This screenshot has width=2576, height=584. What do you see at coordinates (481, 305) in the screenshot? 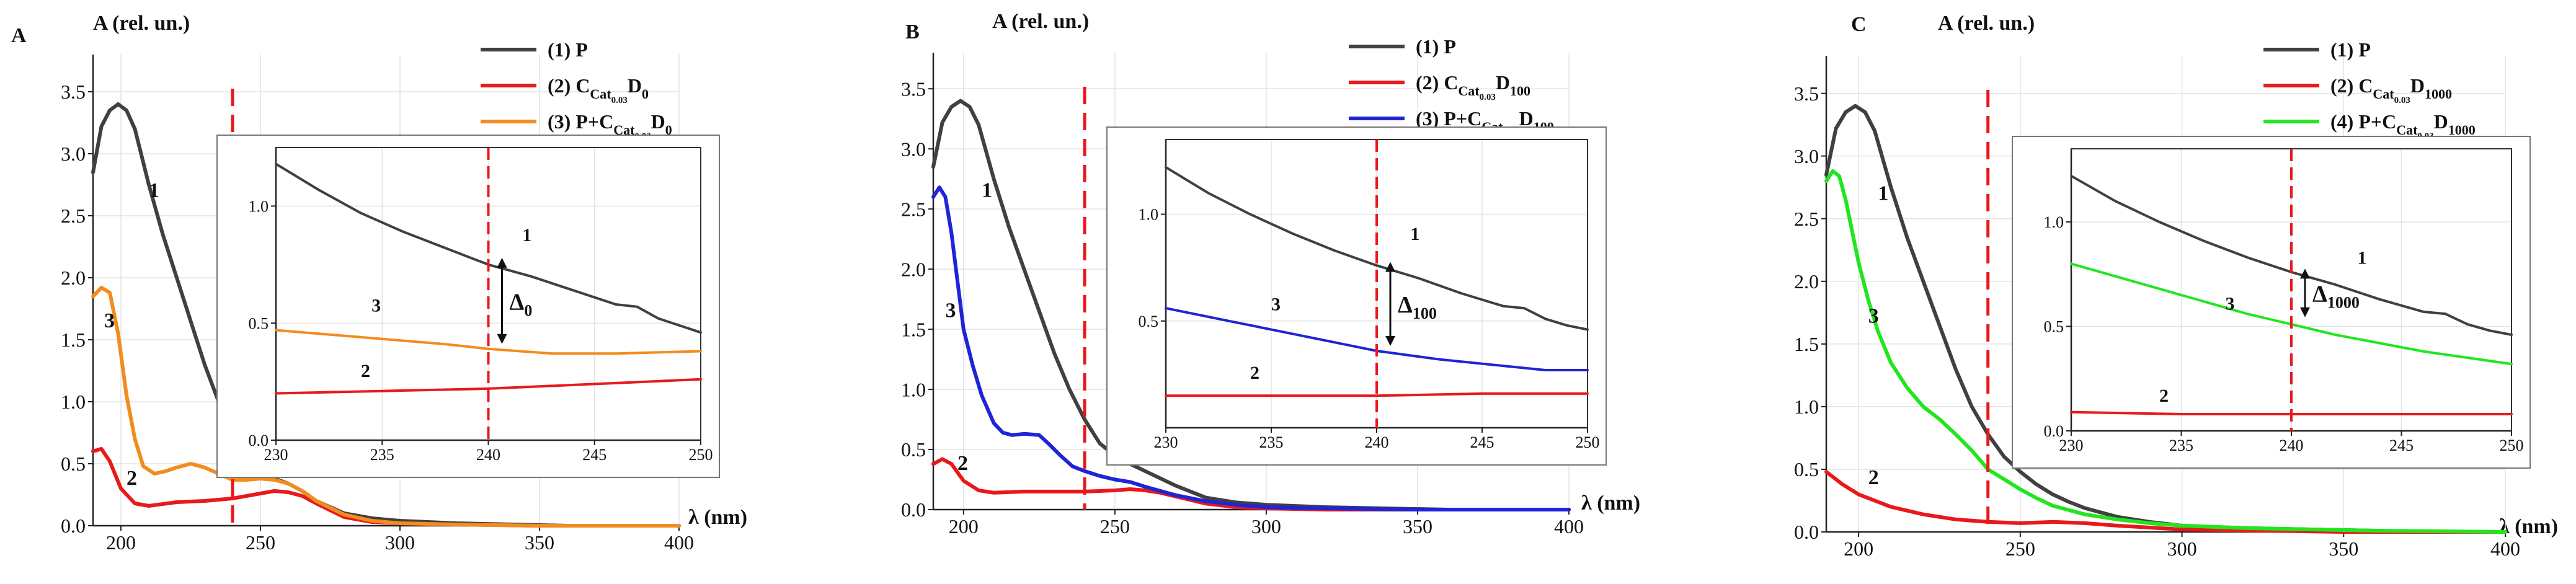
I see `inset: 230 235 240 245 250 0.0 0.5 1.0 1 2 3 Δ0` at bounding box center [481, 305].